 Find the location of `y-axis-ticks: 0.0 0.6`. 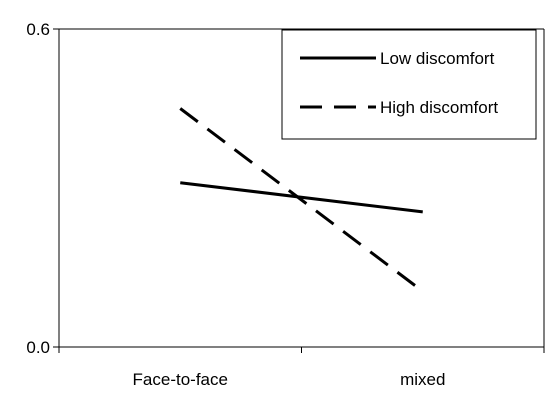

y-axis-ticks: 0.0 0.6 is located at coordinates (42, 188).